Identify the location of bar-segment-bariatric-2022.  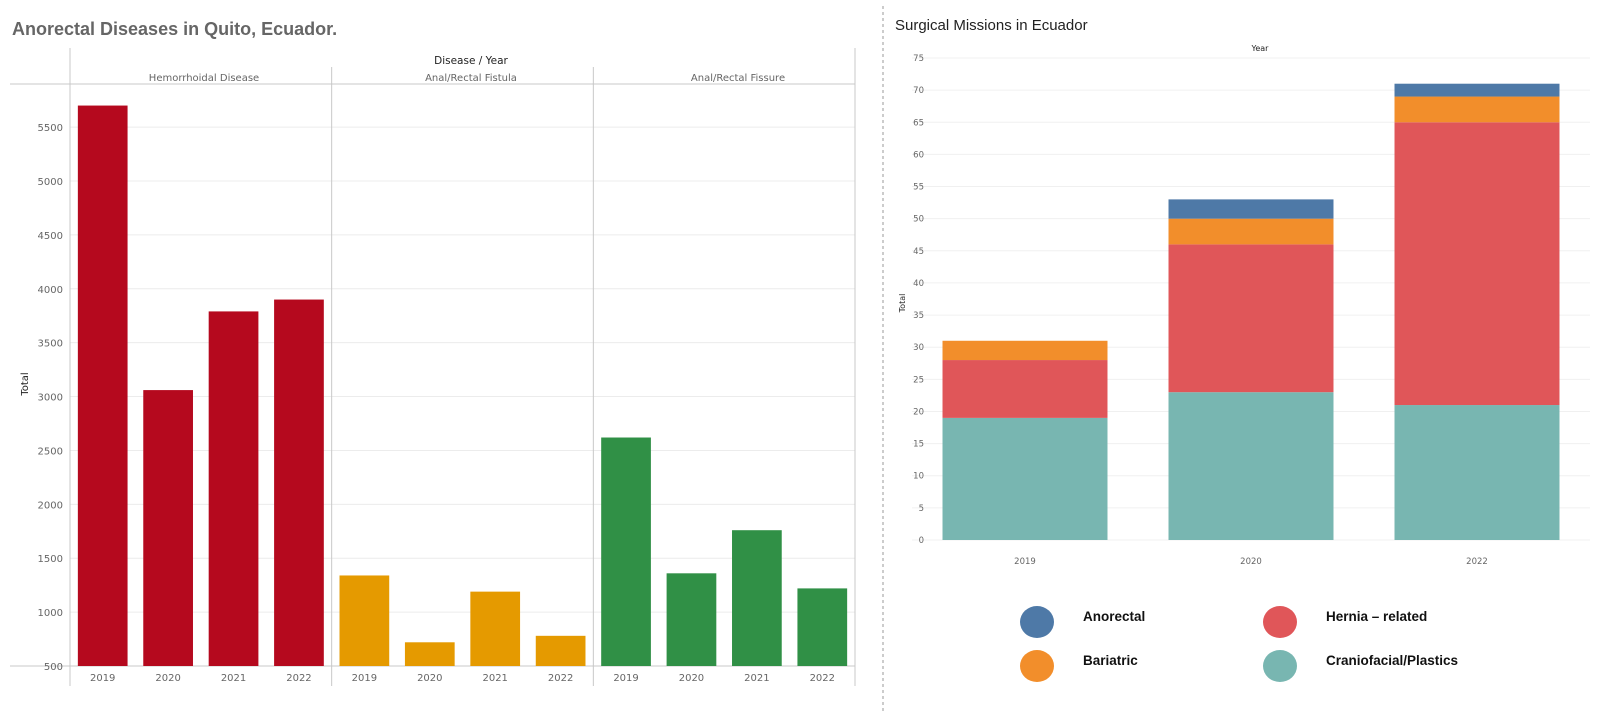
(1477, 109).